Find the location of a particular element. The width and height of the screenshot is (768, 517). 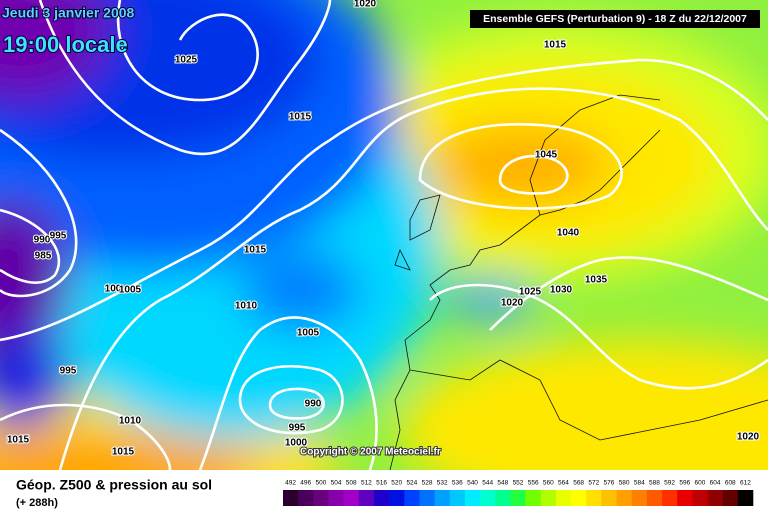

isobar-label: 1025 is located at coordinates (186, 60).